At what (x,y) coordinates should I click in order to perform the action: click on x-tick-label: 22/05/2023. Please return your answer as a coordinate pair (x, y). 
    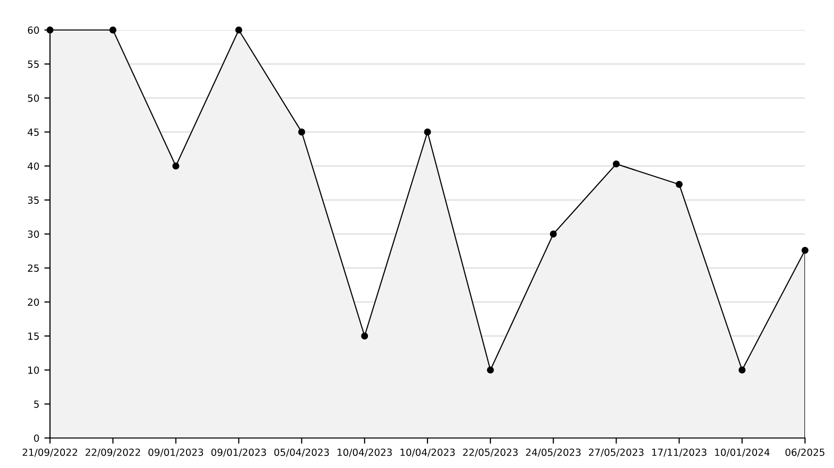
    Looking at the image, I should click on (490, 452).